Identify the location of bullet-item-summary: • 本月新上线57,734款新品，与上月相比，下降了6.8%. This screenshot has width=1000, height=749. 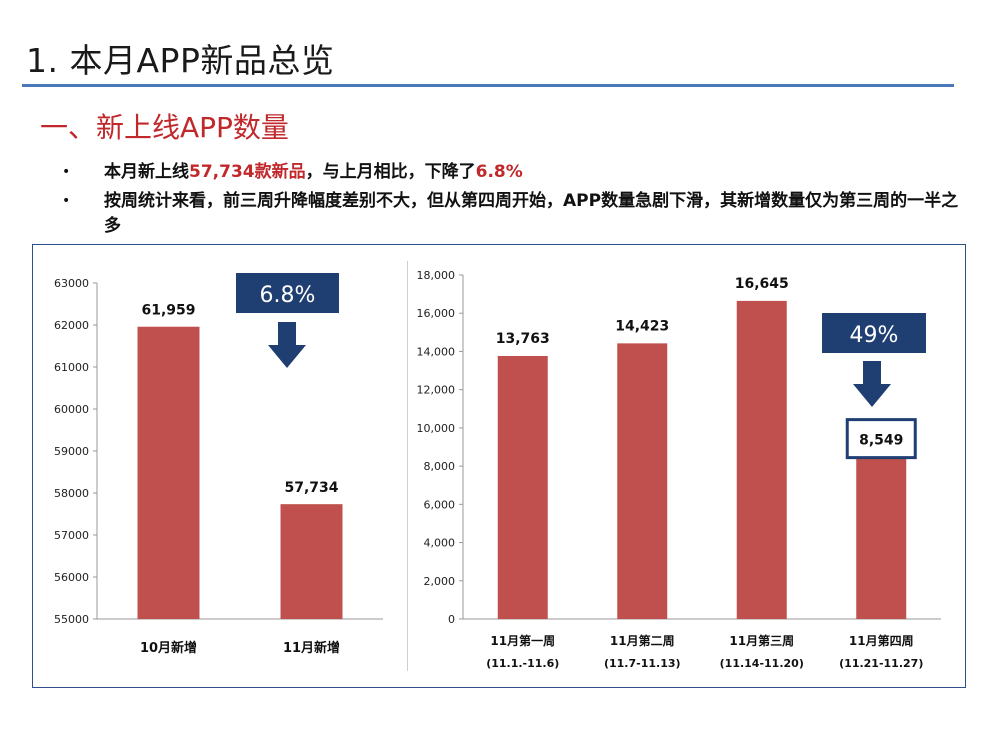
(512, 172).